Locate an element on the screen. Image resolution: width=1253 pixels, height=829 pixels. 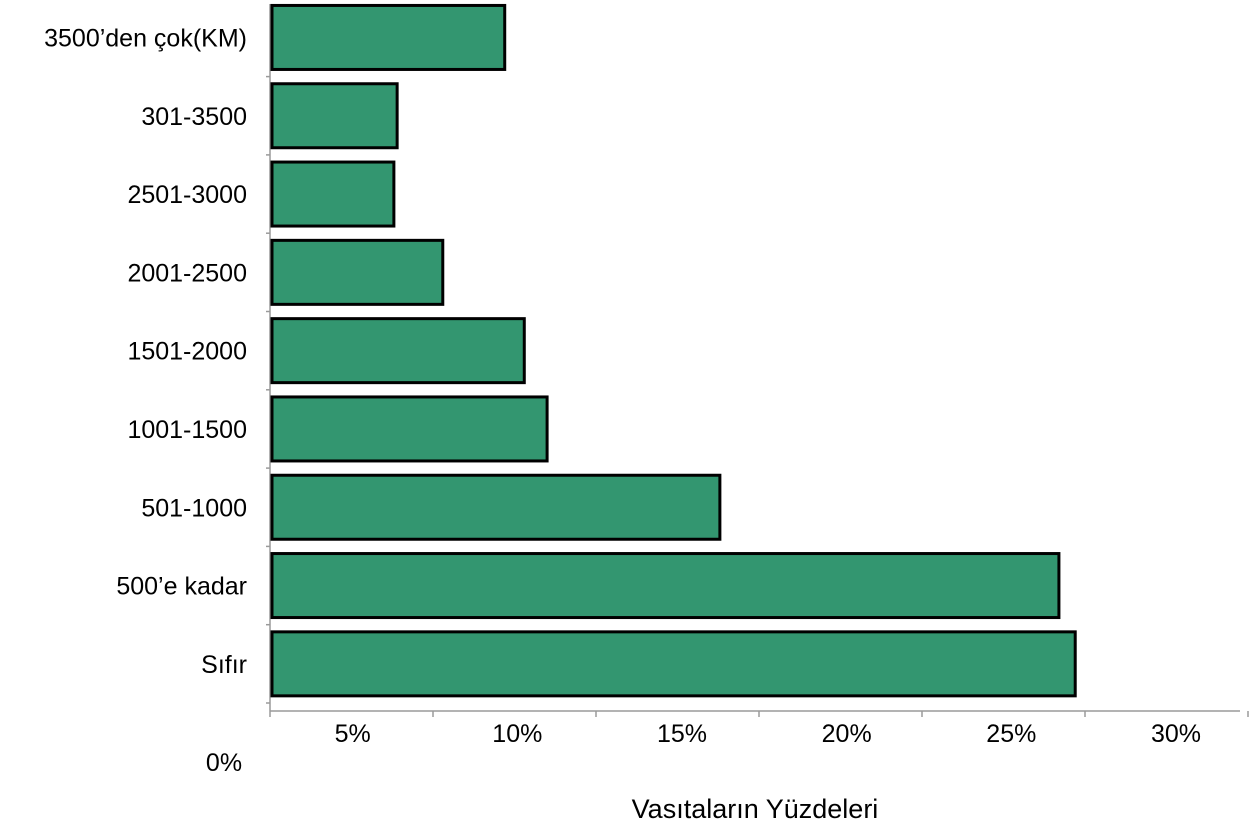
x-tick-label: 15% is located at coordinates (682, 734).